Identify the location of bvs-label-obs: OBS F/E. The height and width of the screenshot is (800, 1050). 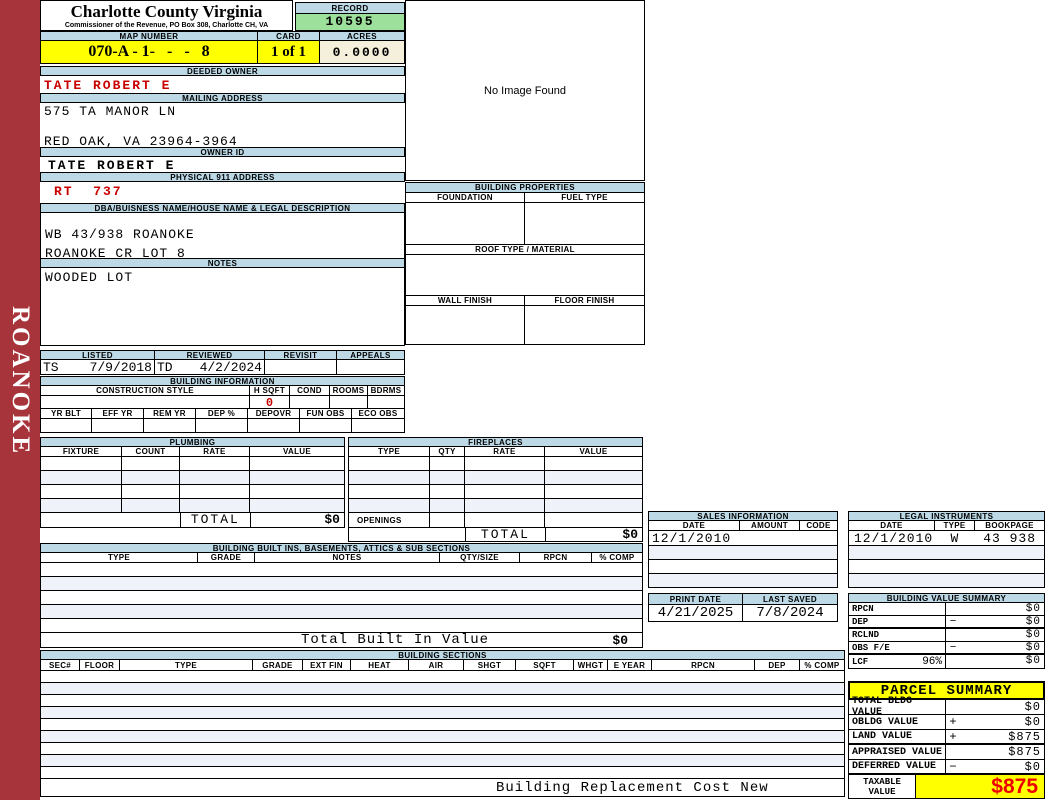
(871, 647).